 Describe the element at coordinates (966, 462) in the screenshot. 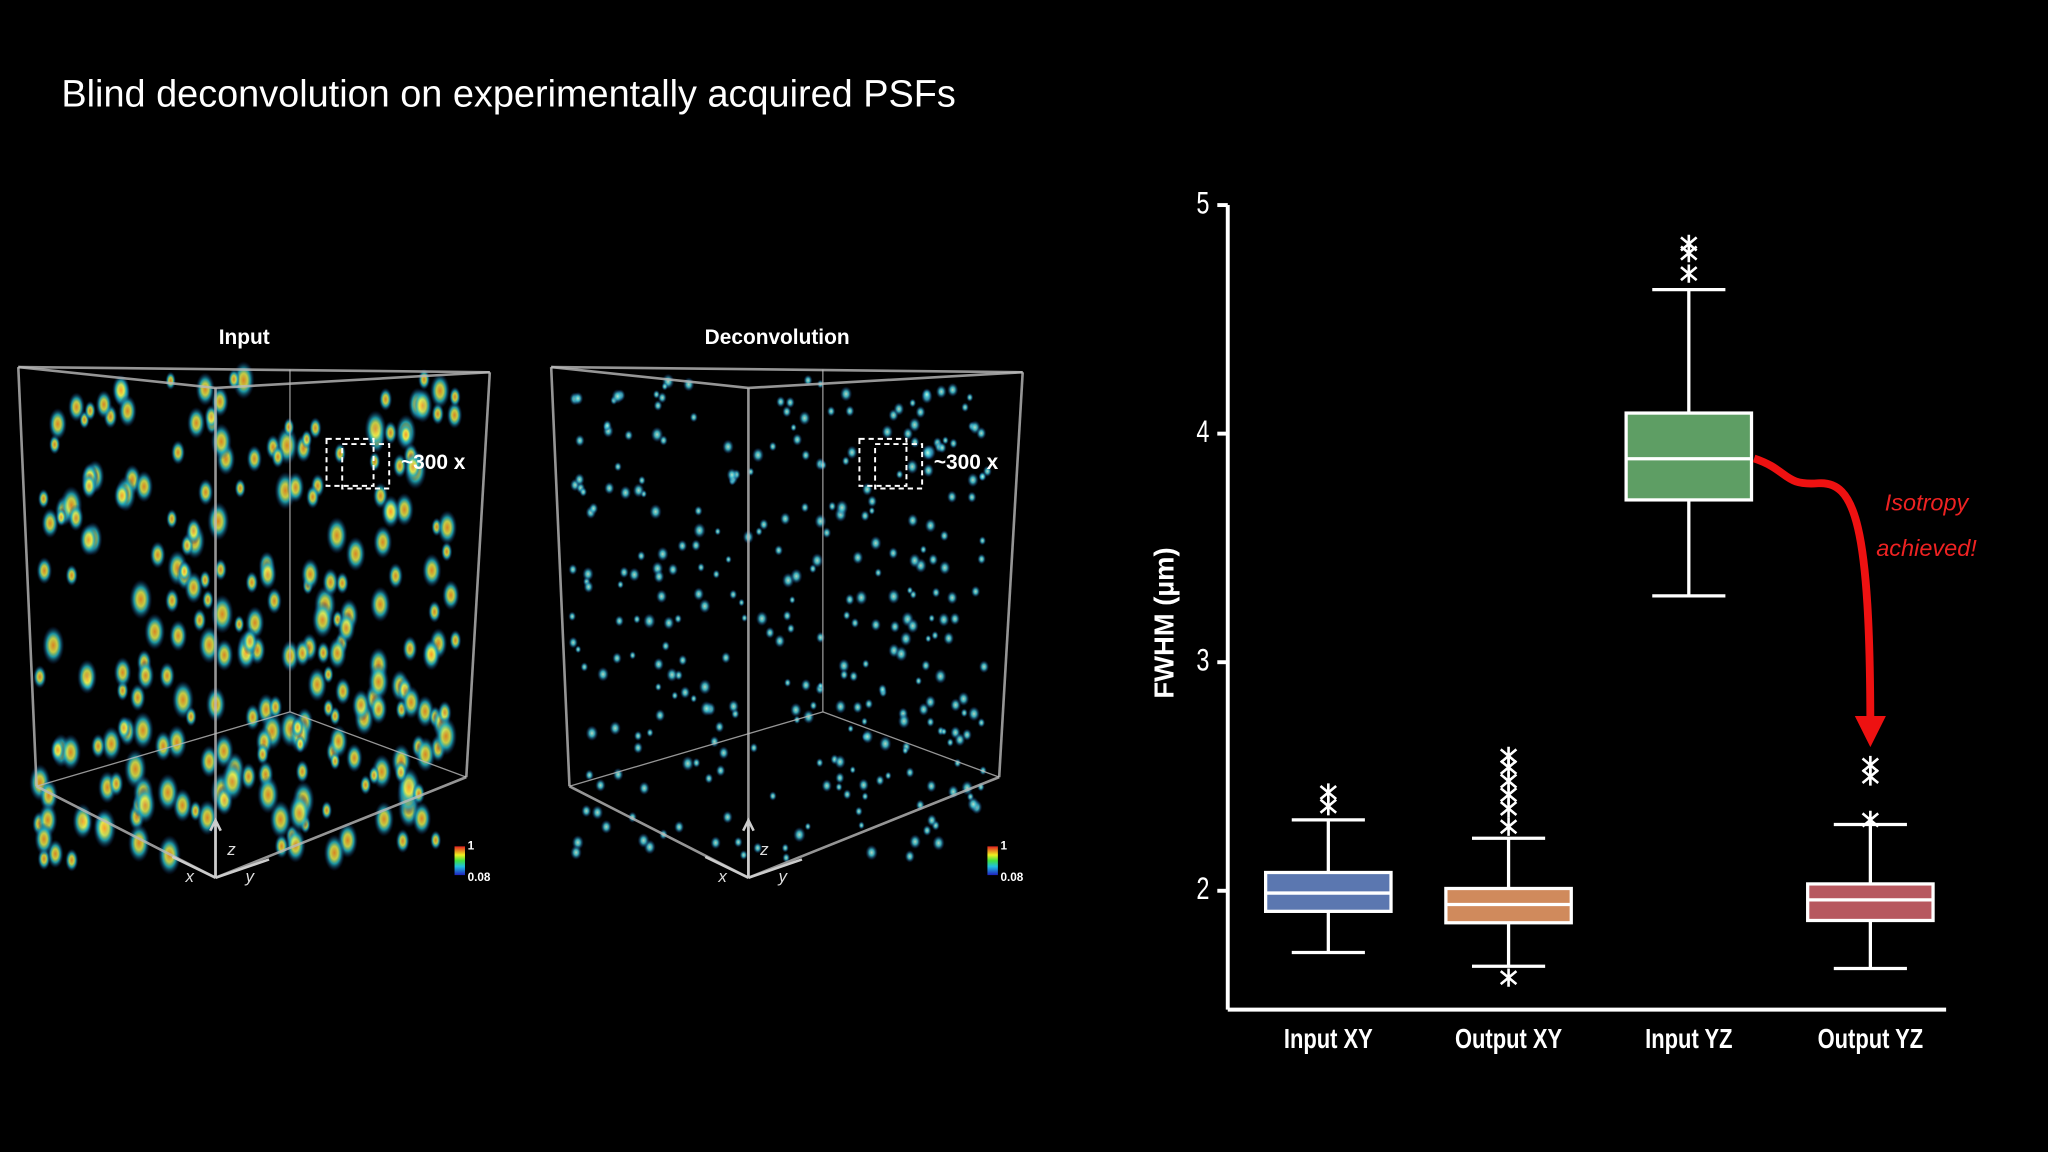

I see `zoom-annotation: ~300 x` at that location.